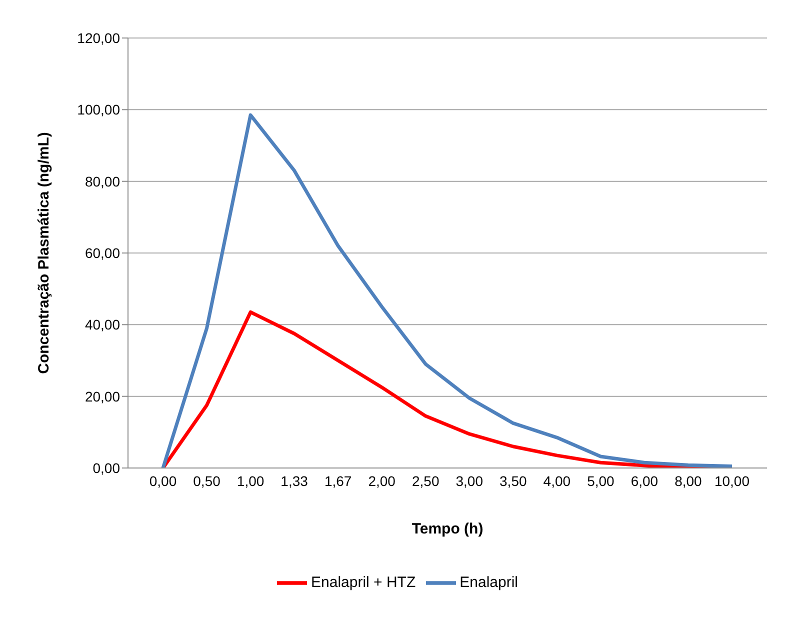 The height and width of the screenshot is (621, 795). What do you see at coordinates (207, 480) in the screenshot?
I see `x-tick-label: 0,50` at bounding box center [207, 480].